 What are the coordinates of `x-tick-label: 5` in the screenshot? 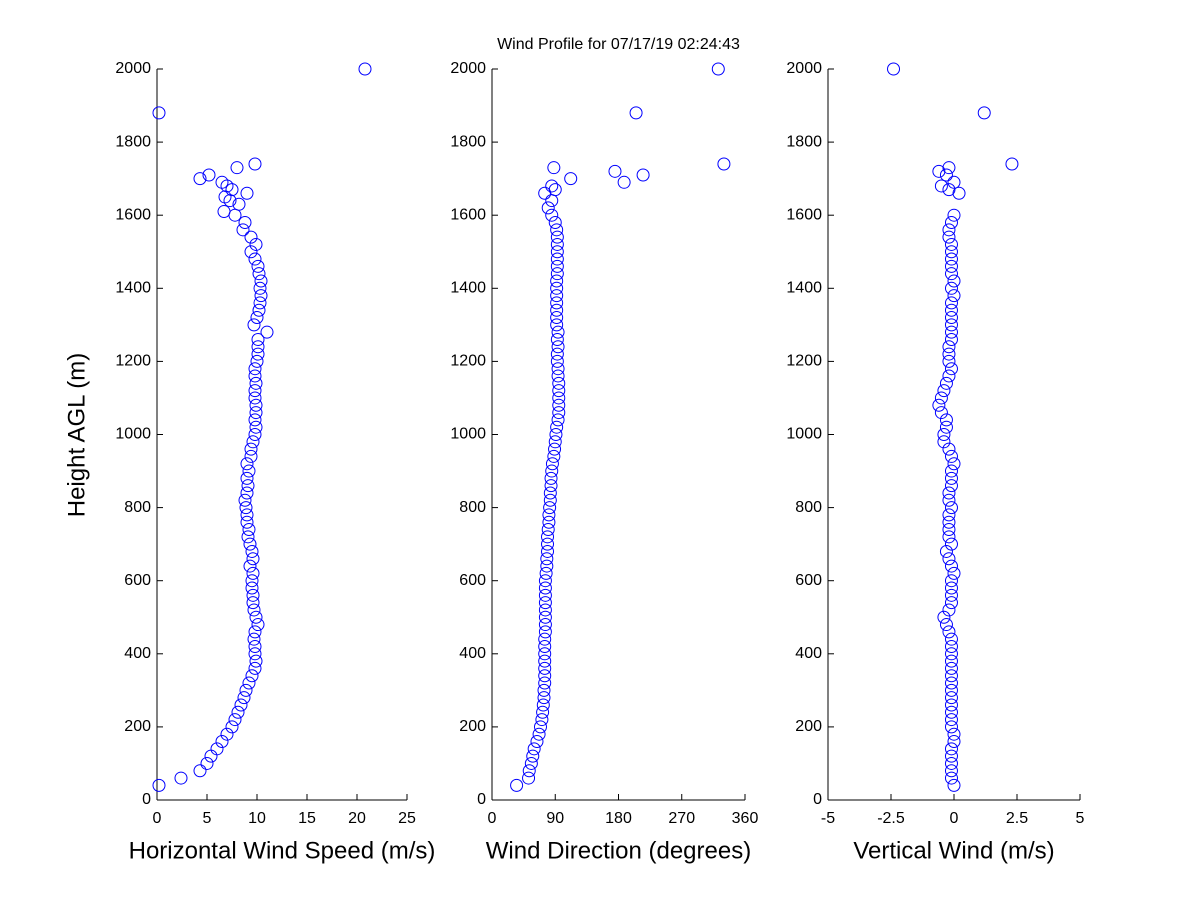 It's located at (1080, 818).